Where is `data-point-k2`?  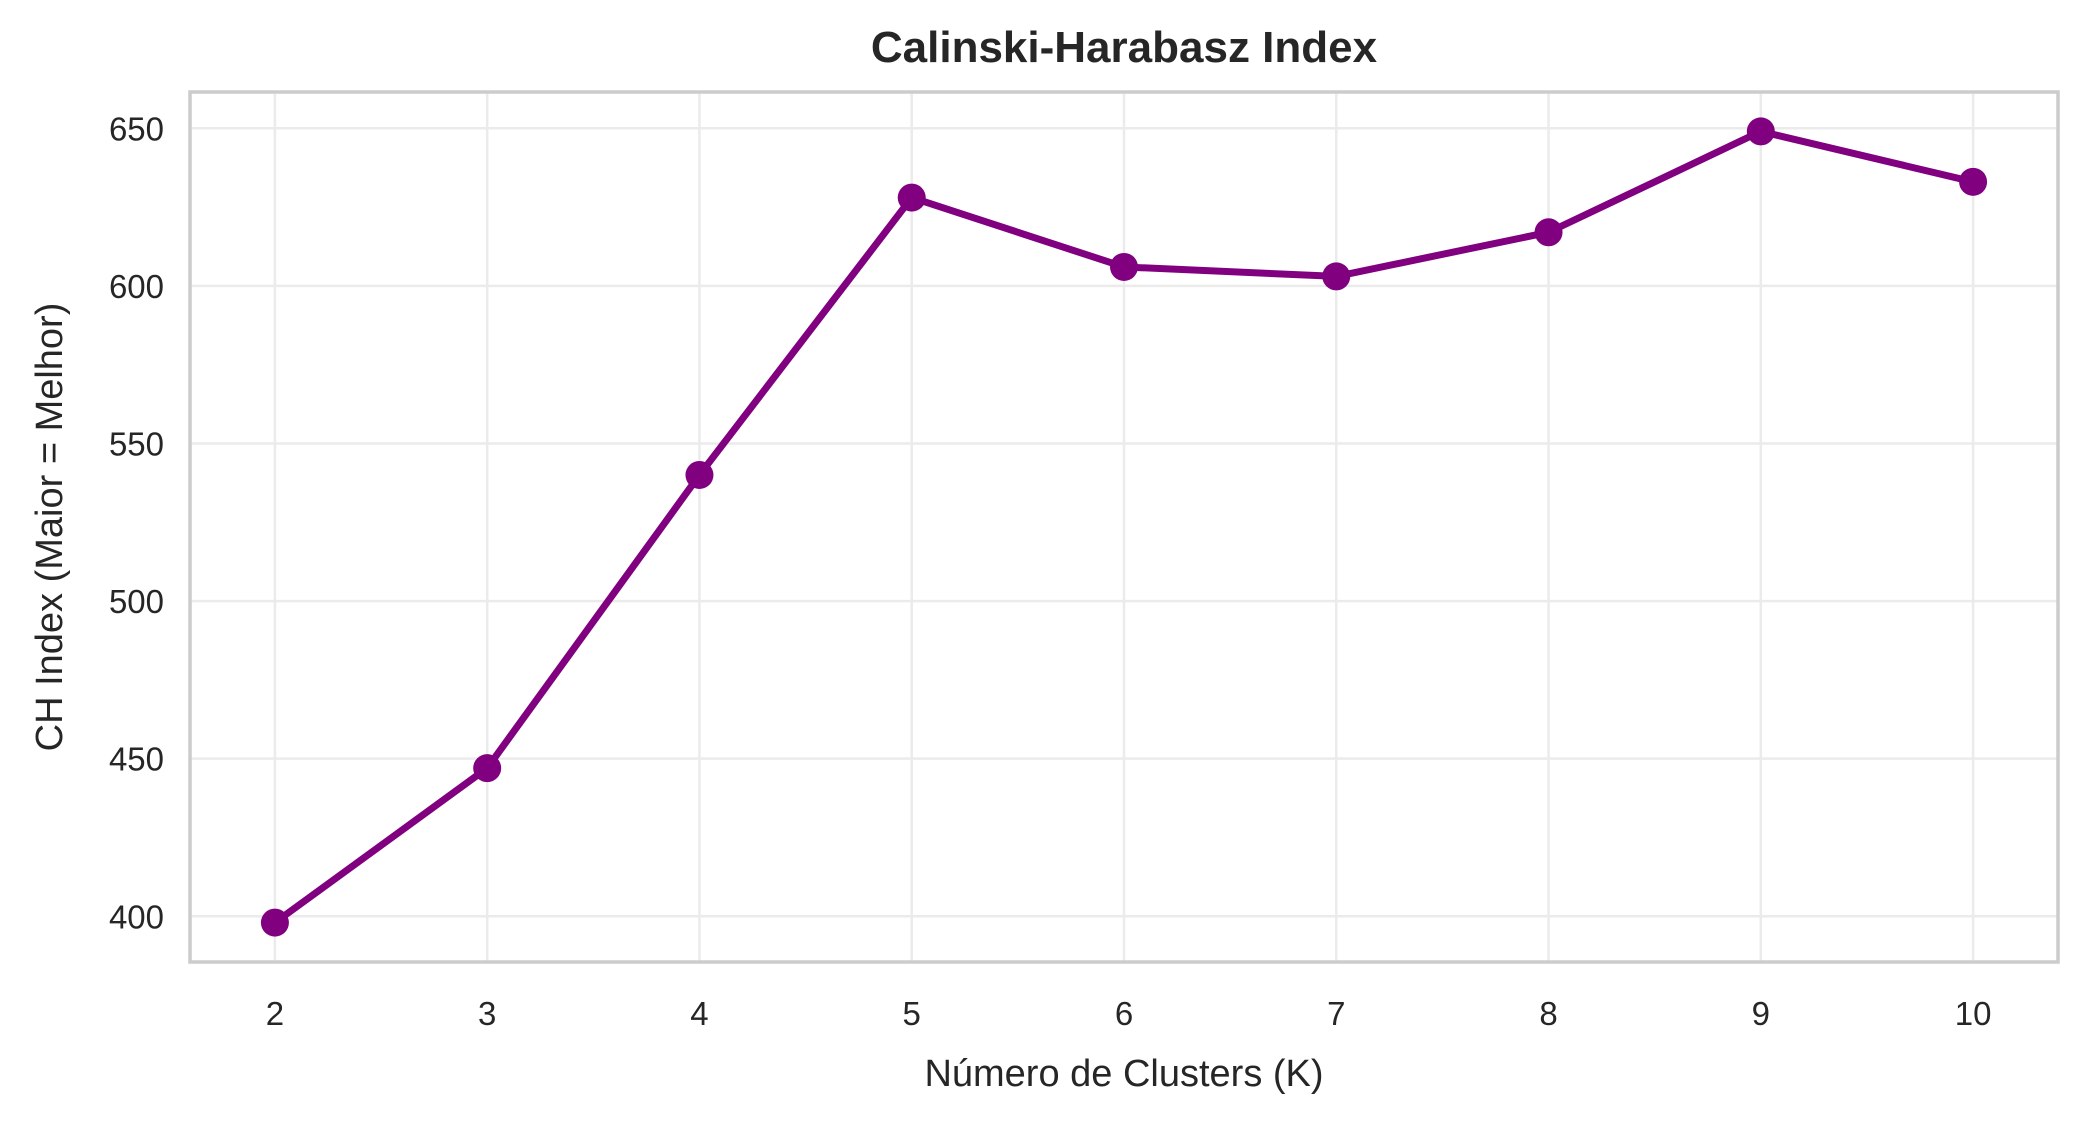
data-point-k2 is located at coordinates (274, 922).